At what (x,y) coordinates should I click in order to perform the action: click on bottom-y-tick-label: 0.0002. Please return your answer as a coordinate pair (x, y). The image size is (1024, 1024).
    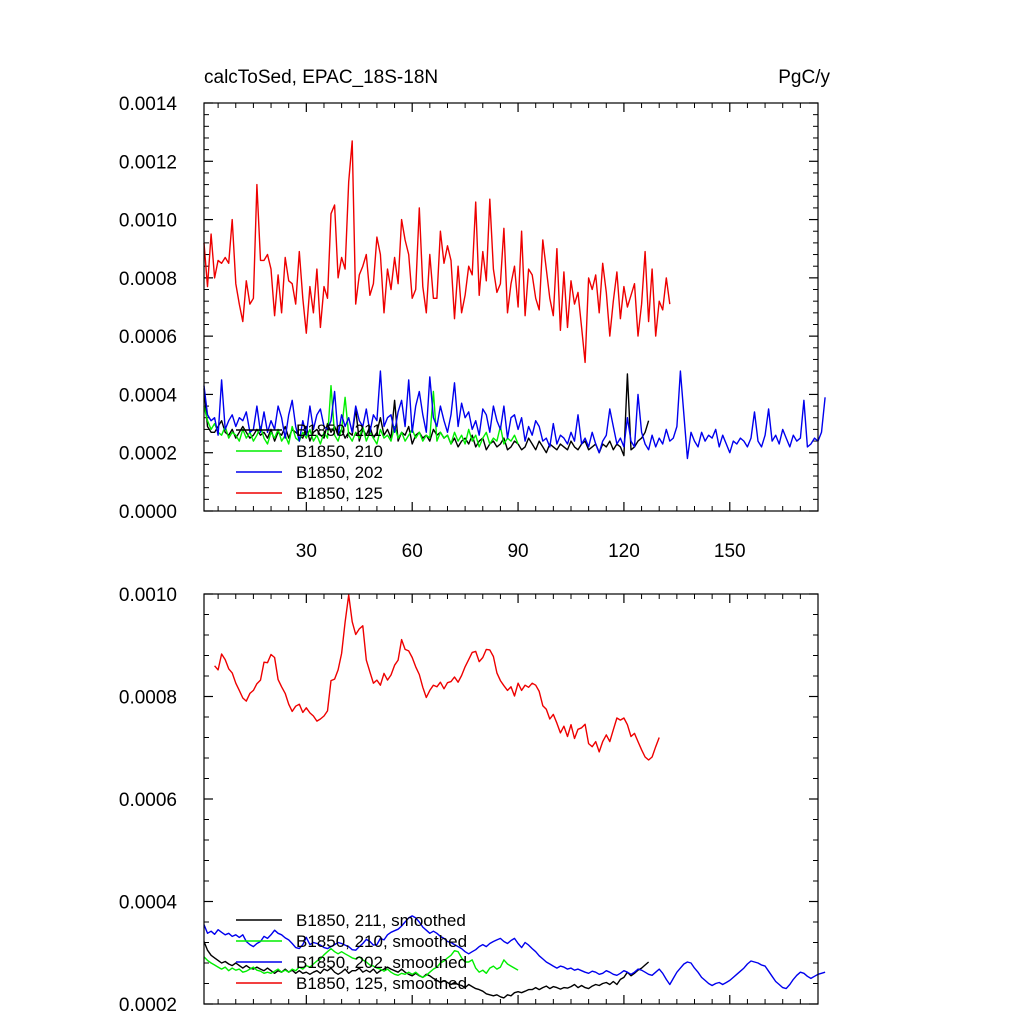
    Looking at the image, I should click on (148, 1005).